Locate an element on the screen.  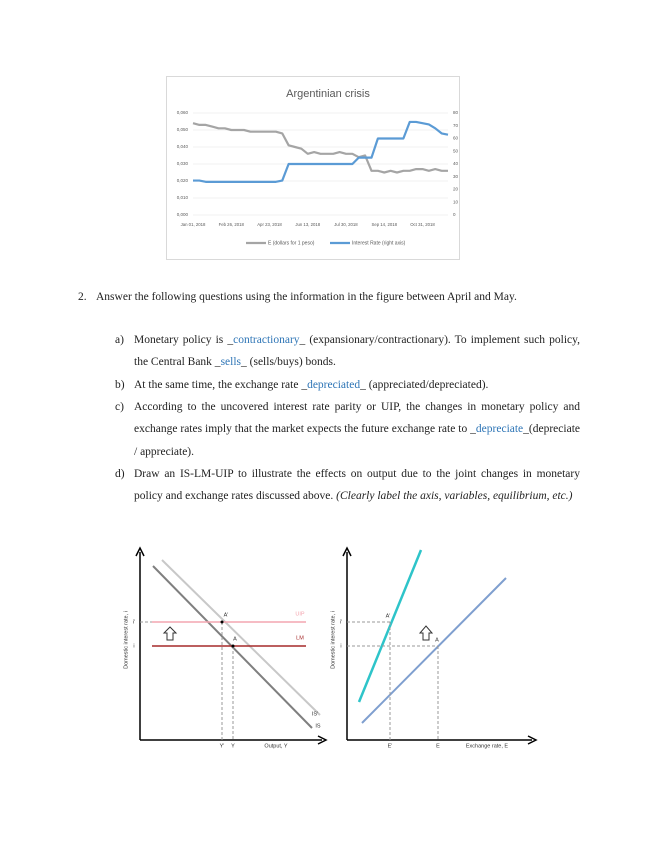
y2-tick-label: 30 is located at coordinates (456, 176).